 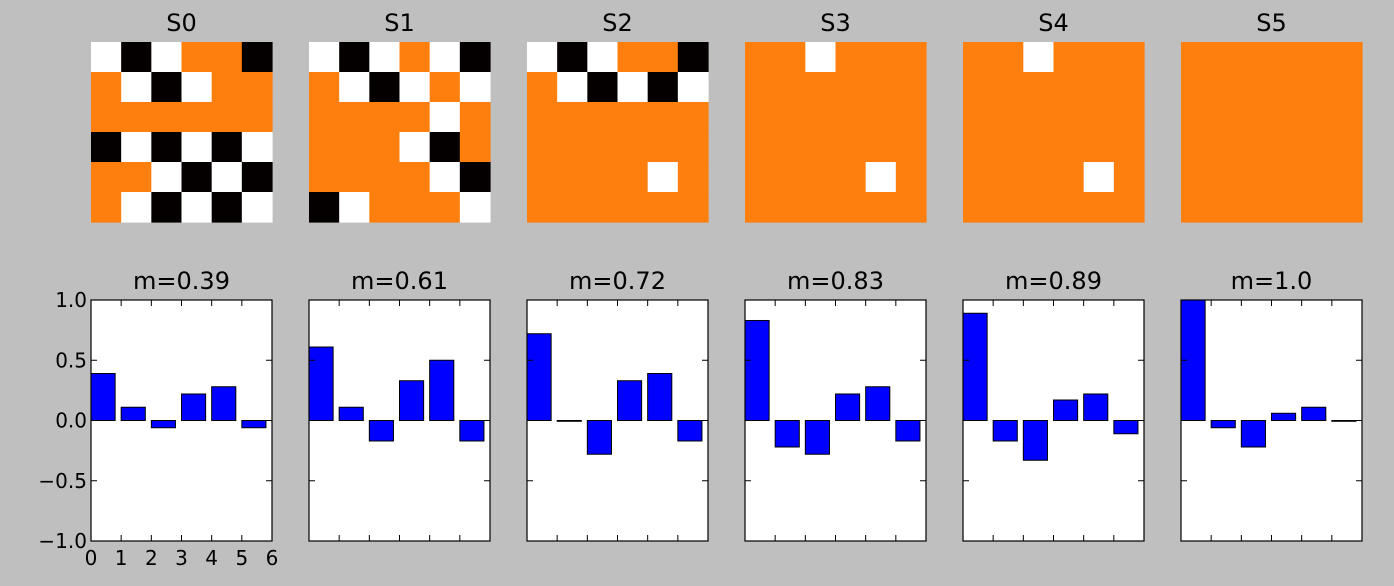 I want to click on config-grid-title: S4, so click(x=1053, y=23).